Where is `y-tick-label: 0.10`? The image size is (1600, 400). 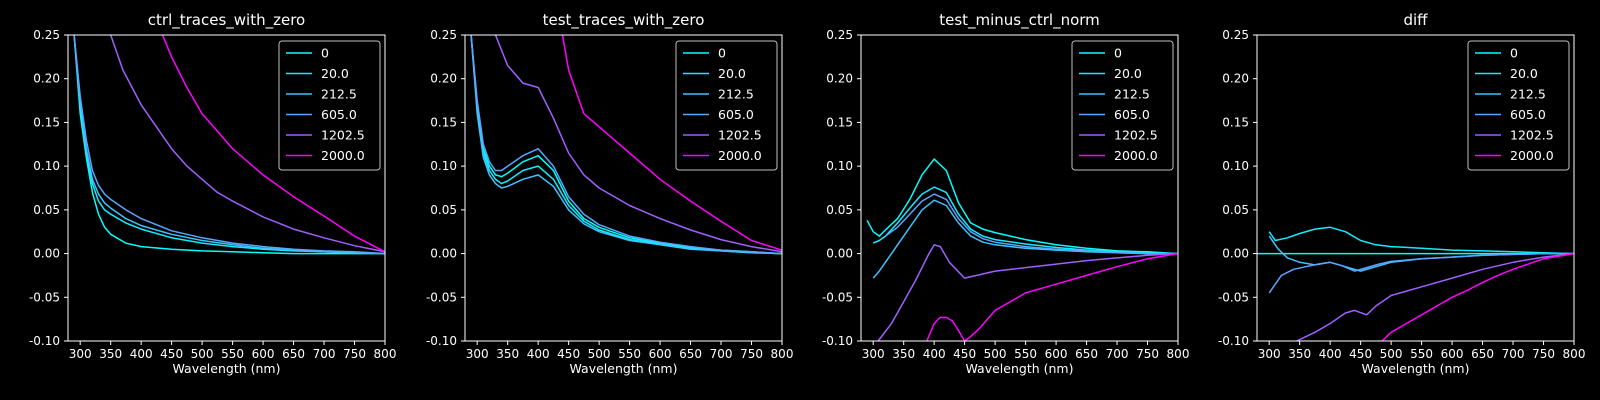 y-tick-label: 0.10 is located at coordinates (46, 166).